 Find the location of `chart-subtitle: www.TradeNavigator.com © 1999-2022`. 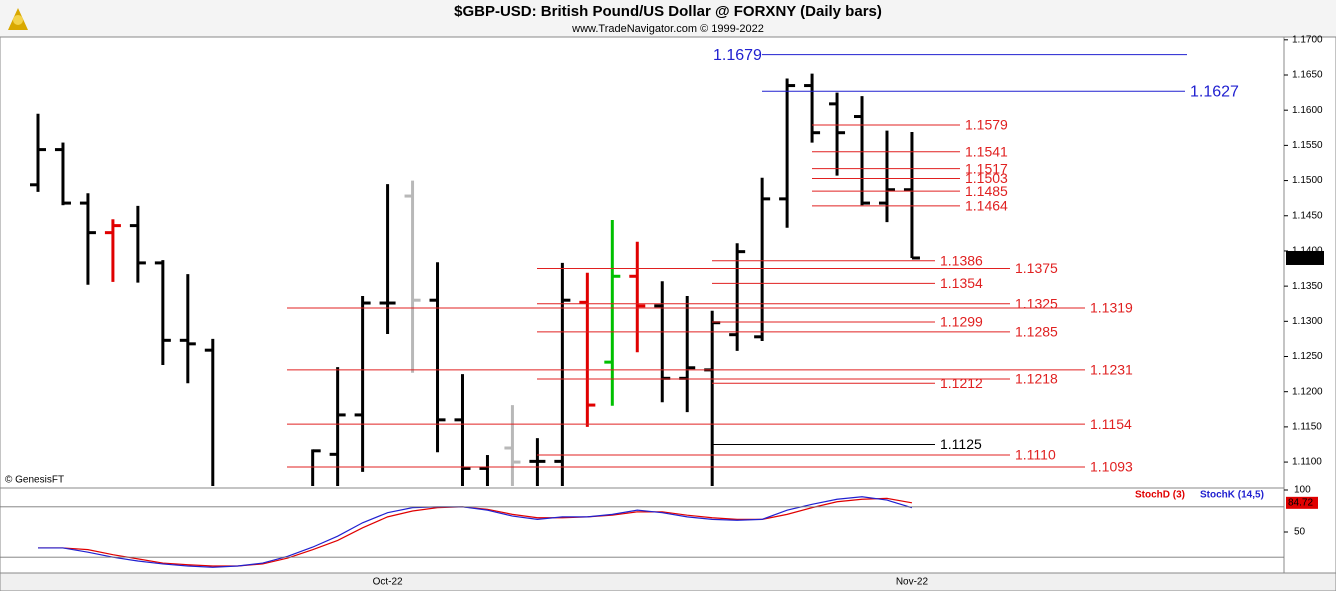

chart-subtitle: www.TradeNavigator.com © 1999-2022 is located at coordinates (667, 29).